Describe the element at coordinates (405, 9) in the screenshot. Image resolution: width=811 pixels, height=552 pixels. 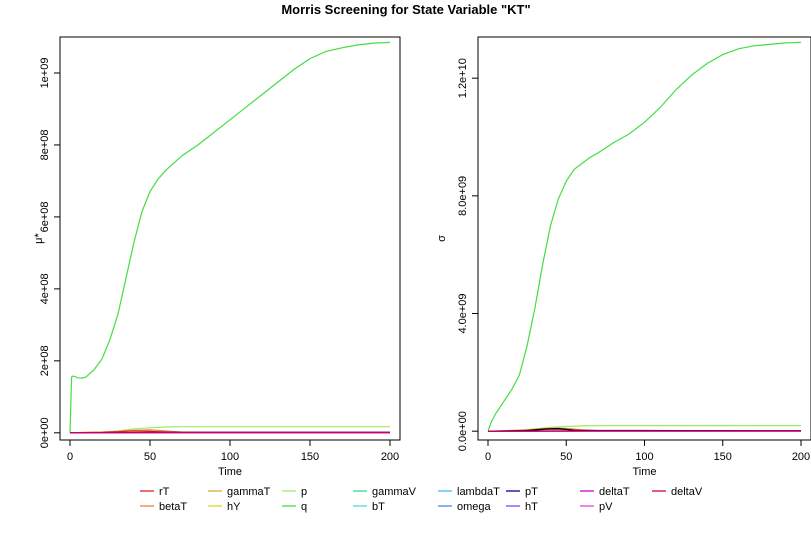
I see `chart-title: Morris Screening for State Variable "KT"` at that location.